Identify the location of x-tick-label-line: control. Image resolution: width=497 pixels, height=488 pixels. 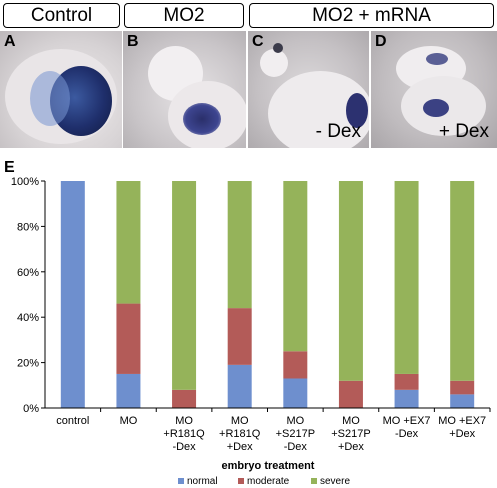
(72, 421).